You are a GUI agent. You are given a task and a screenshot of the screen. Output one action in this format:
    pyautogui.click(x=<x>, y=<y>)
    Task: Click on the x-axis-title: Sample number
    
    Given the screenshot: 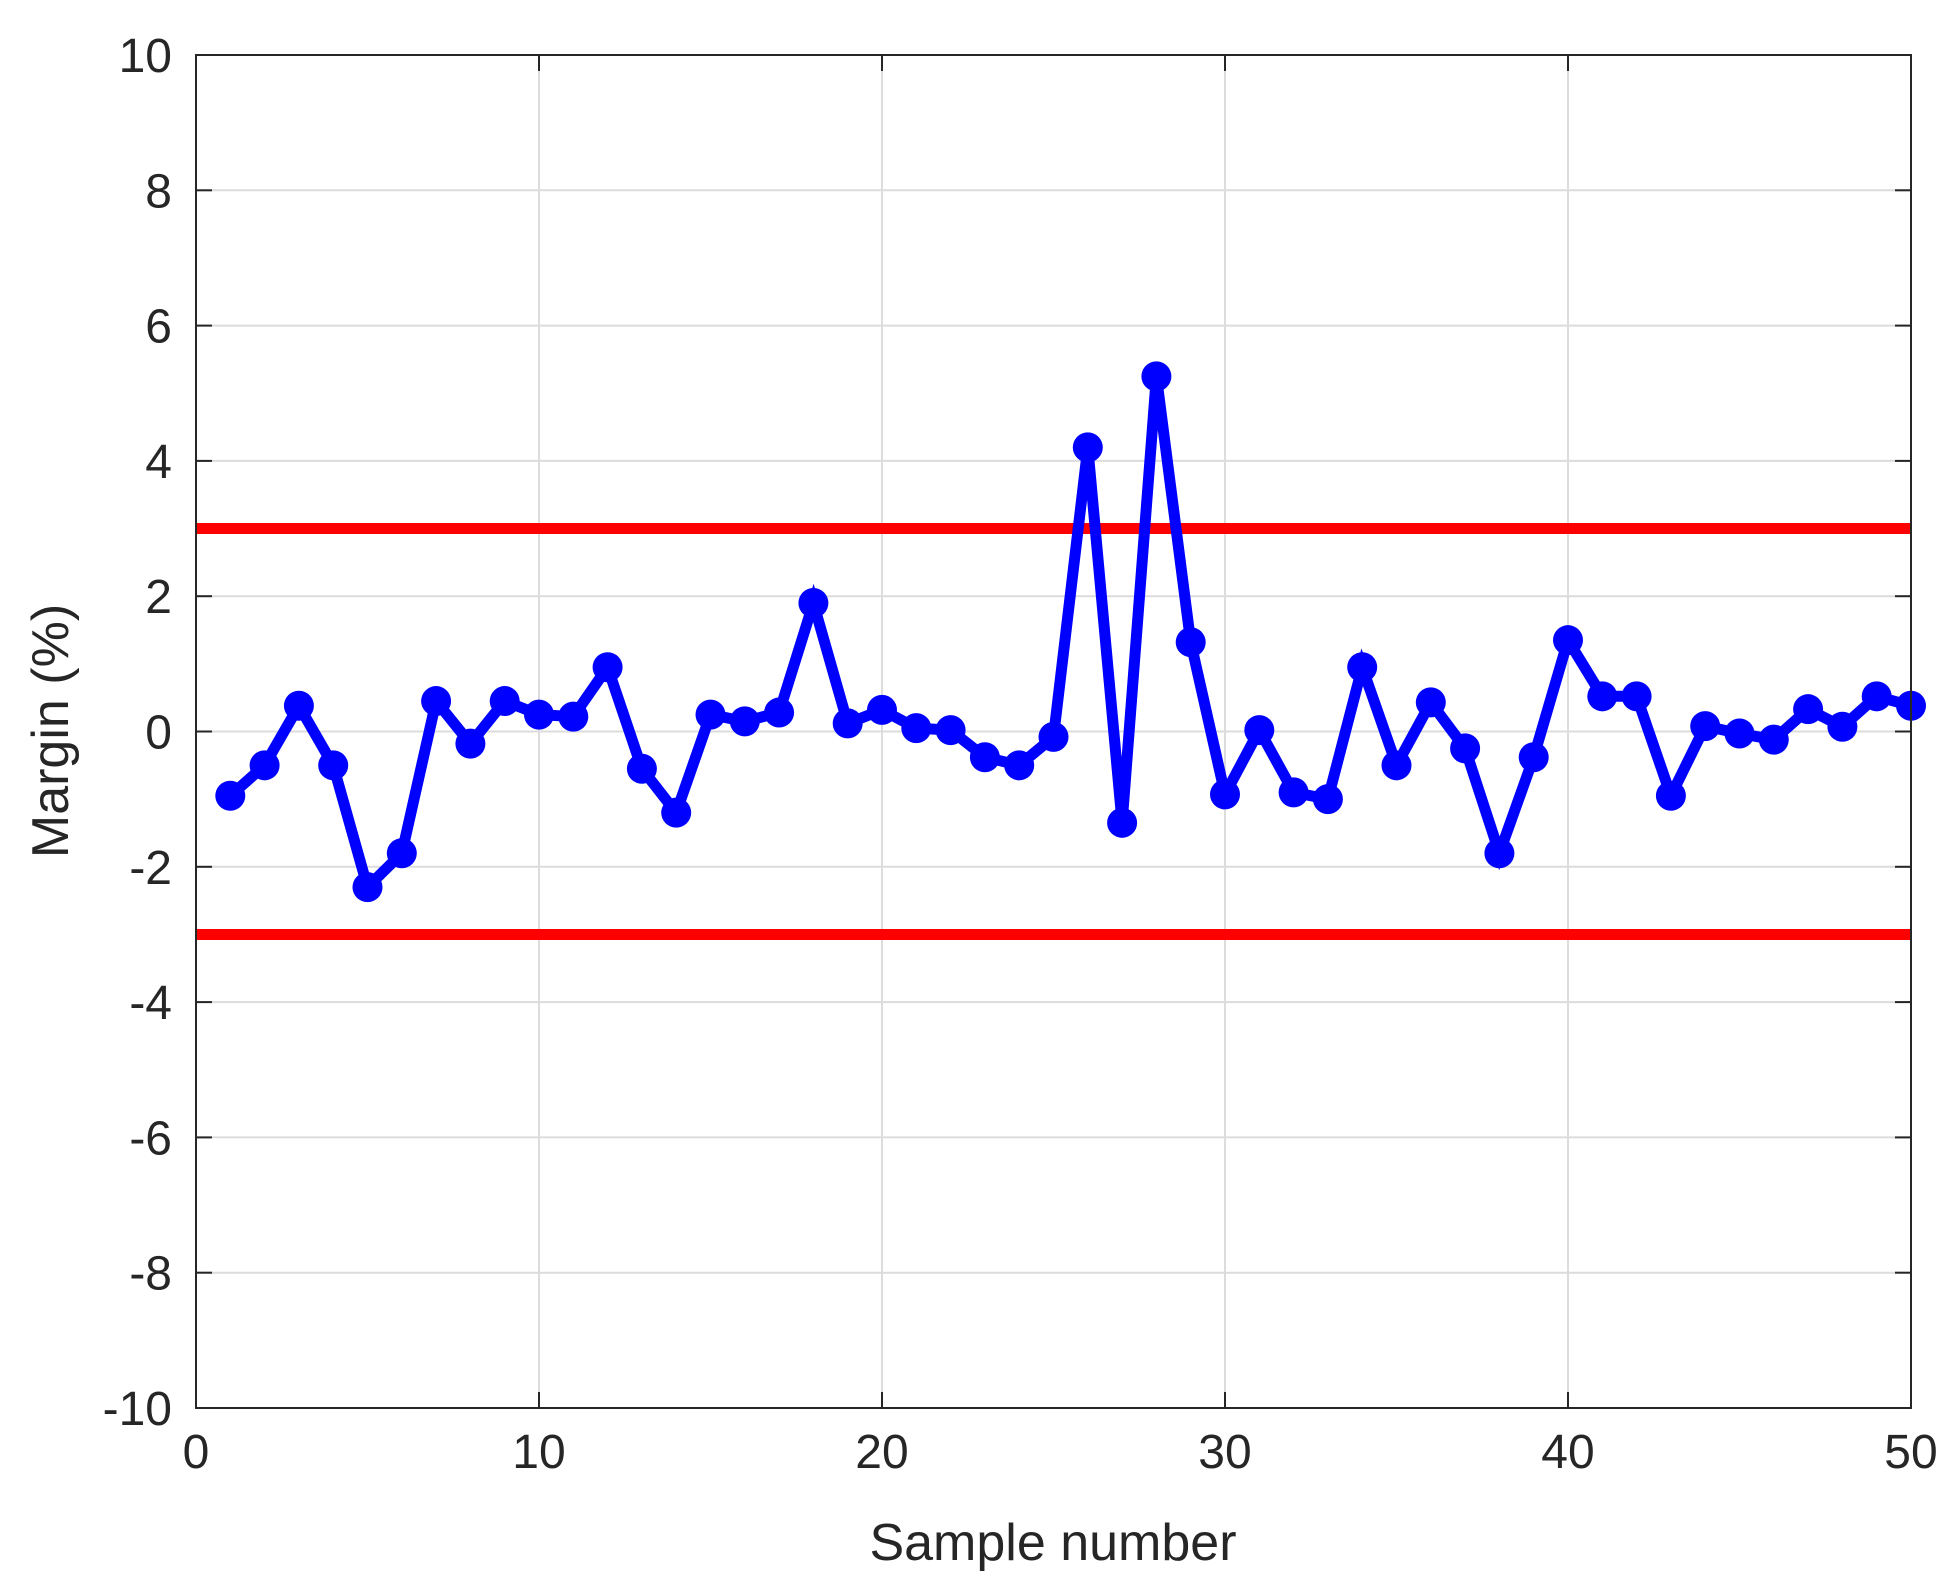 What is the action you would take?
    pyautogui.click(x=1052, y=1543)
    